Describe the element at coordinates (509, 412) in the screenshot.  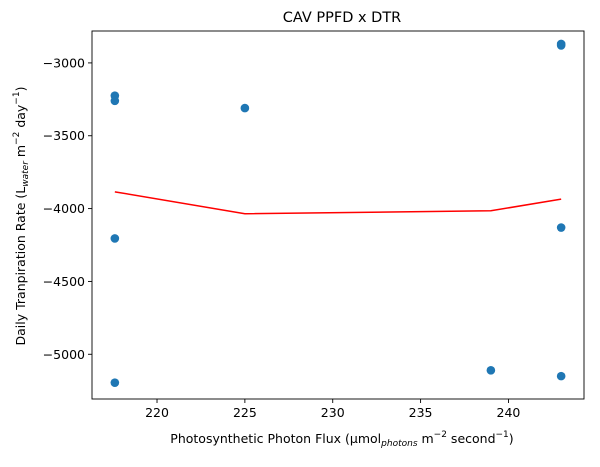
I see `x-tick-label: 240` at that location.